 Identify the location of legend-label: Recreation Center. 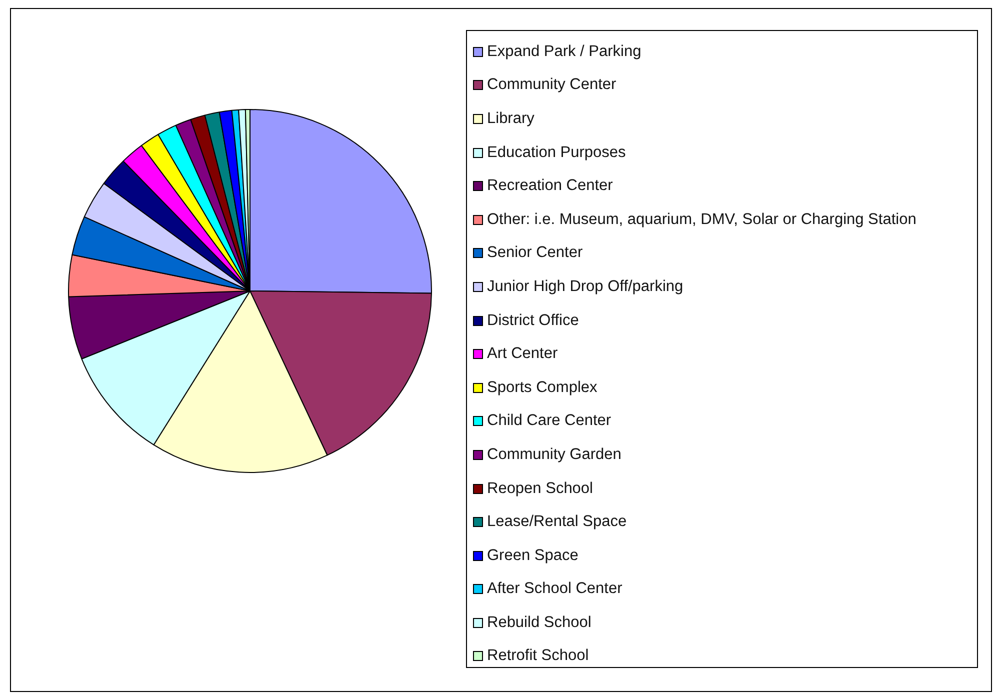
(550, 186).